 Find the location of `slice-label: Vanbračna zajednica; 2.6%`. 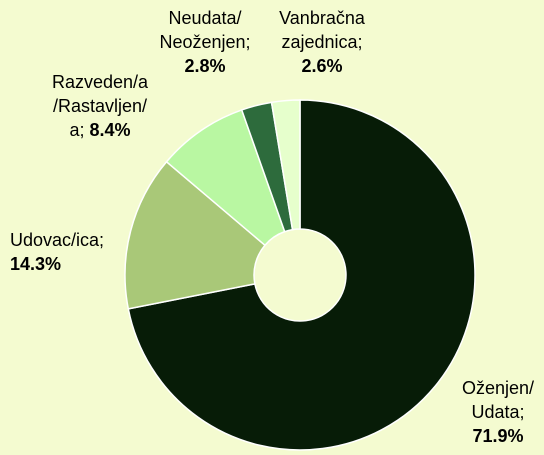

slice-label: Vanbračna zajednica; 2.6% is located at coordinates (322, 42).